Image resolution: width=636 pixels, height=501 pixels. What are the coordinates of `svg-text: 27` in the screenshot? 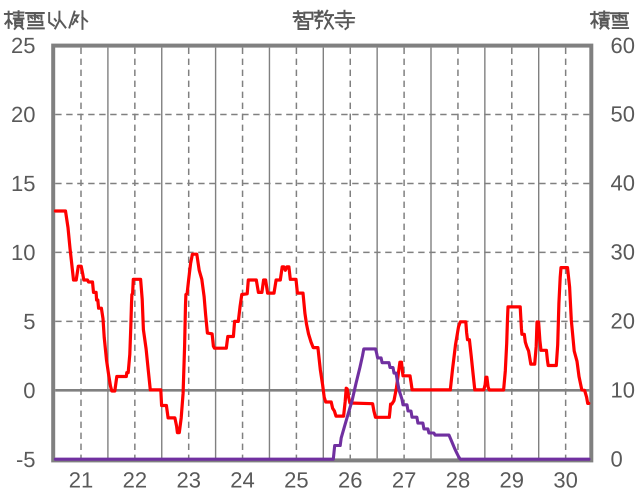 It's located at (404, 480).